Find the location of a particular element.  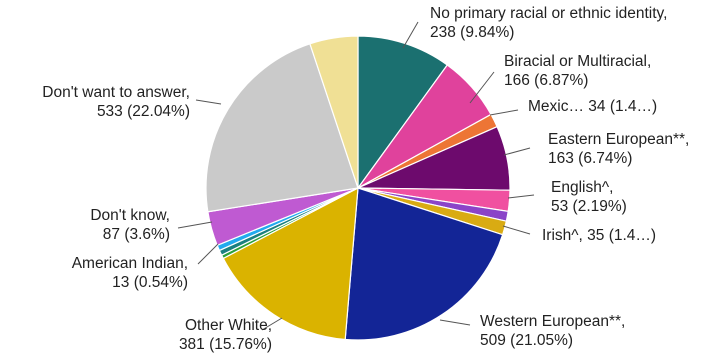

slice-label-line: Other White, is located at coordinates (228, 325).